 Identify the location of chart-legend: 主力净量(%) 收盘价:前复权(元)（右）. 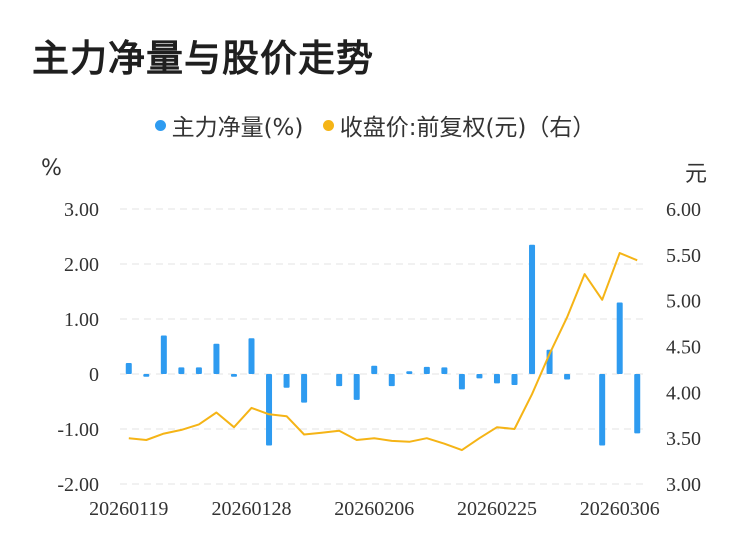
(375, 125).